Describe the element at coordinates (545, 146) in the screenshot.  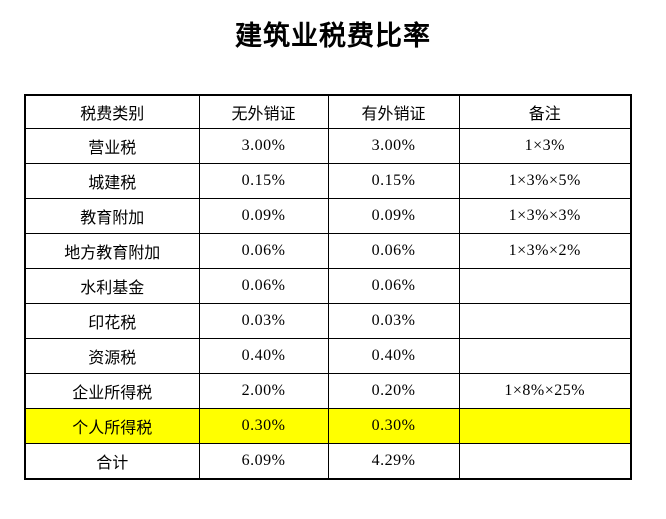
I see `cell-note: 1×3%` at that location.